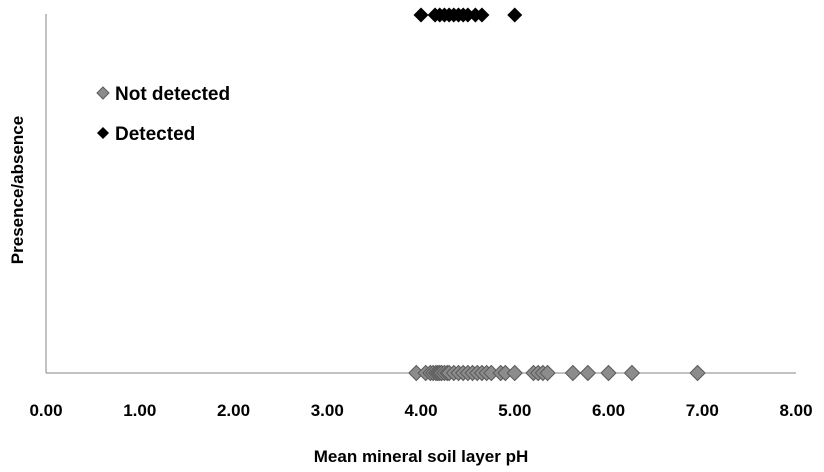 The width and height of the screenshot is (824, 472). What do you see at coordinates (17, 190) in the screenshot?
I see `y-axis-title: Presence/absence` at bounding box center [17, 190].